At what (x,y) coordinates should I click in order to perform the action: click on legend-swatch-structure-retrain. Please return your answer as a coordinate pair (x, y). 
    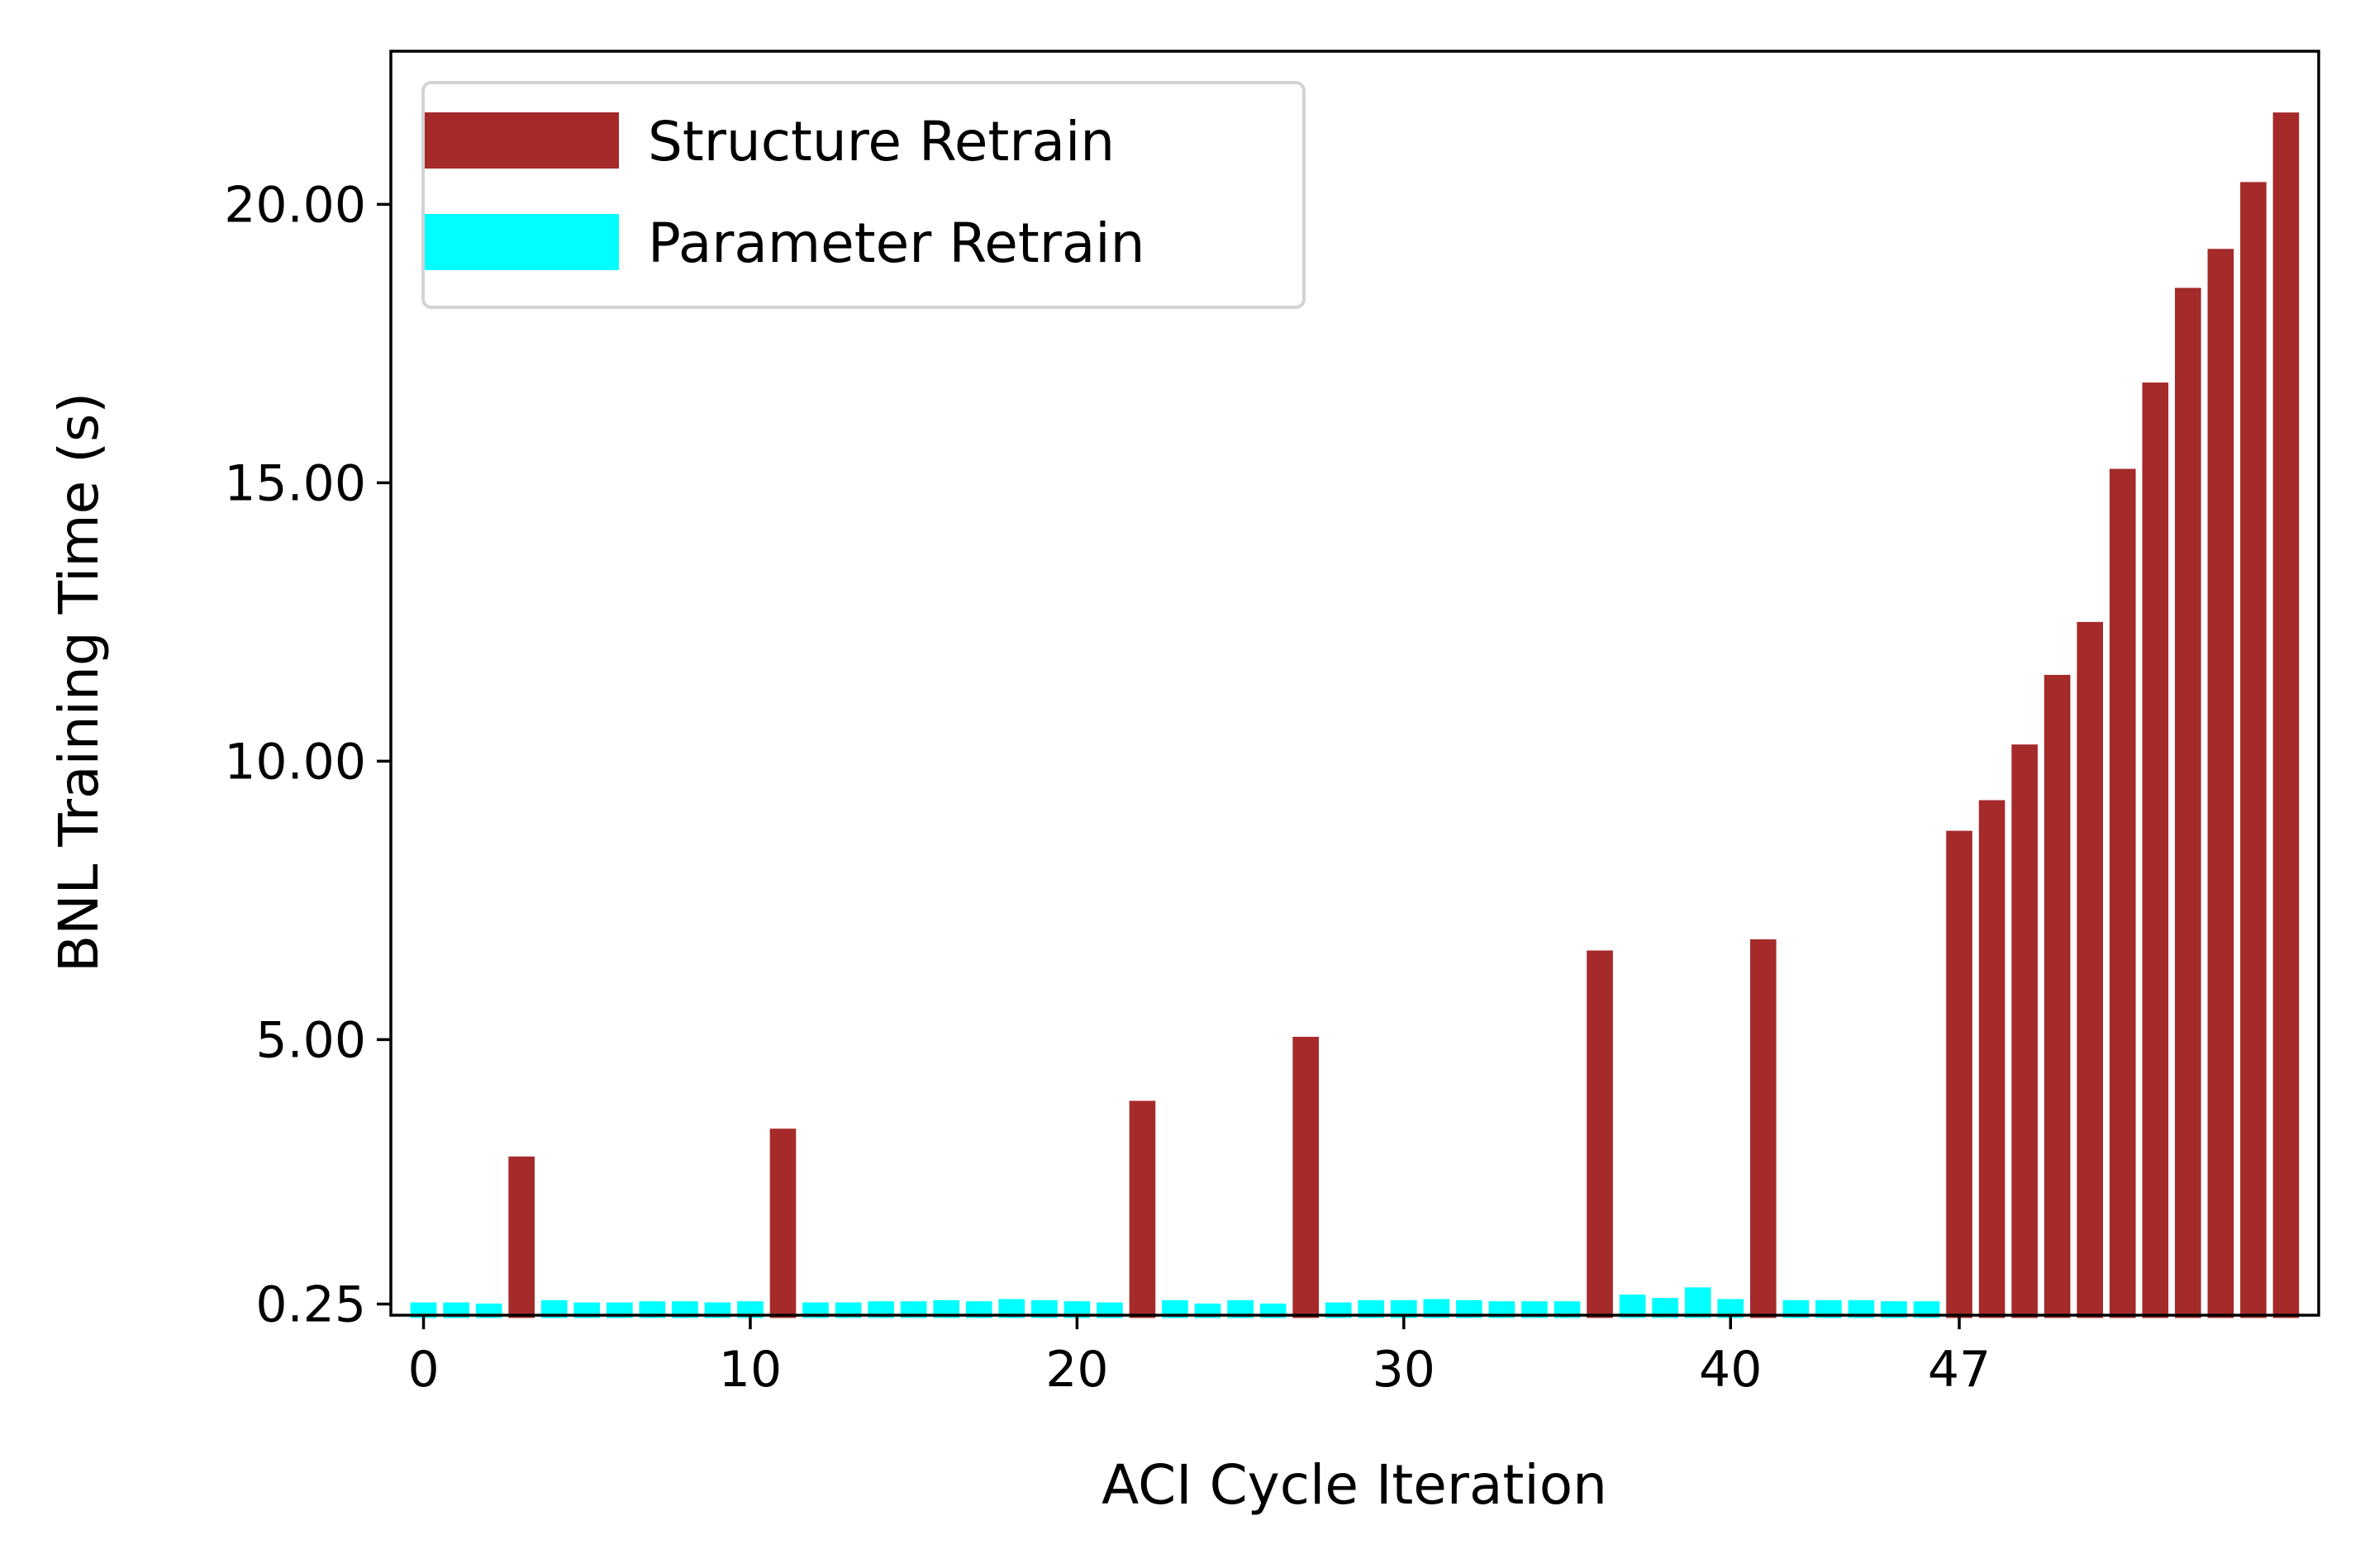
    Looking at the image, I should click on (522, 141).